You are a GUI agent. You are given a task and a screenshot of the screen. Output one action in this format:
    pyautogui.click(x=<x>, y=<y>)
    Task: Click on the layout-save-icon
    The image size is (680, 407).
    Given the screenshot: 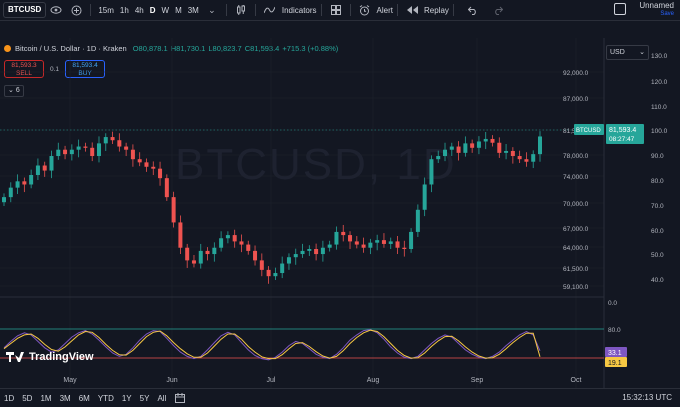 What is the action you would take?
    pyautogui.click(x=620, y=9)
    